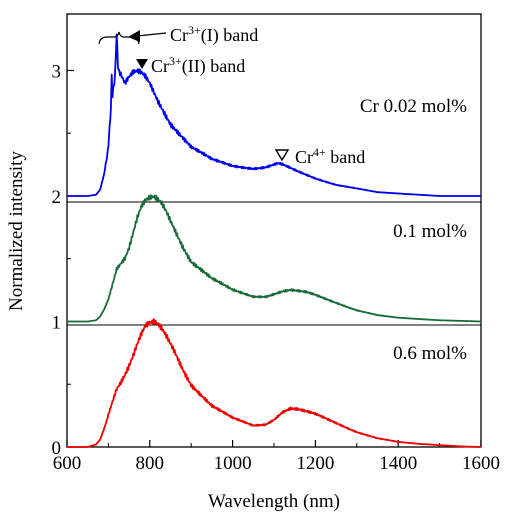 This screenshot has height=515, width=509. I want to click on annotation-cr3-band-1: Cr3+(I) band, so click(214, 34).